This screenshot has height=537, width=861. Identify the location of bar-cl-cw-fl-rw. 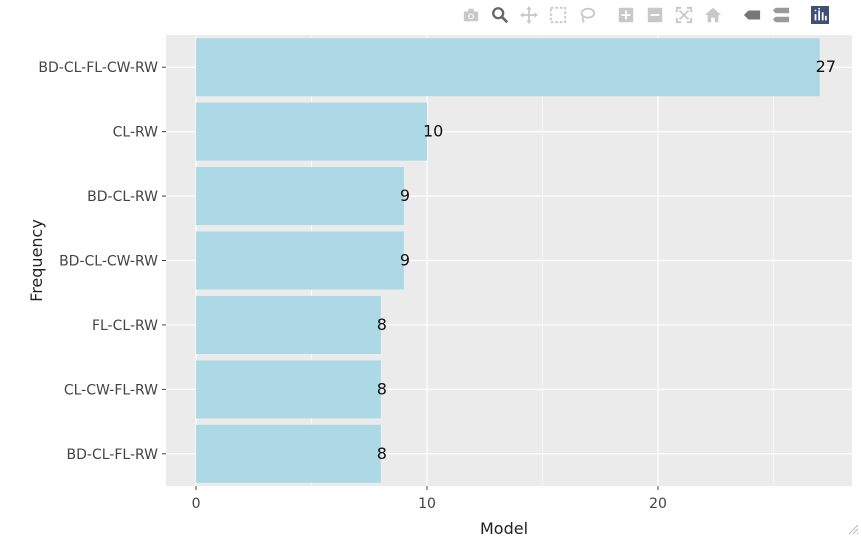
(288, 389).